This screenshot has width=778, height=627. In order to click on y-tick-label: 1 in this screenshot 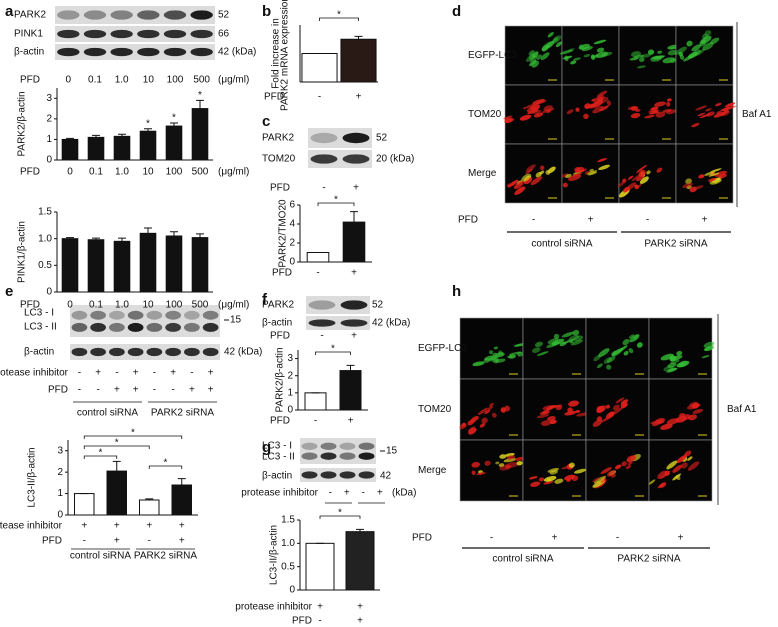, I will do `click(60, 493)`.